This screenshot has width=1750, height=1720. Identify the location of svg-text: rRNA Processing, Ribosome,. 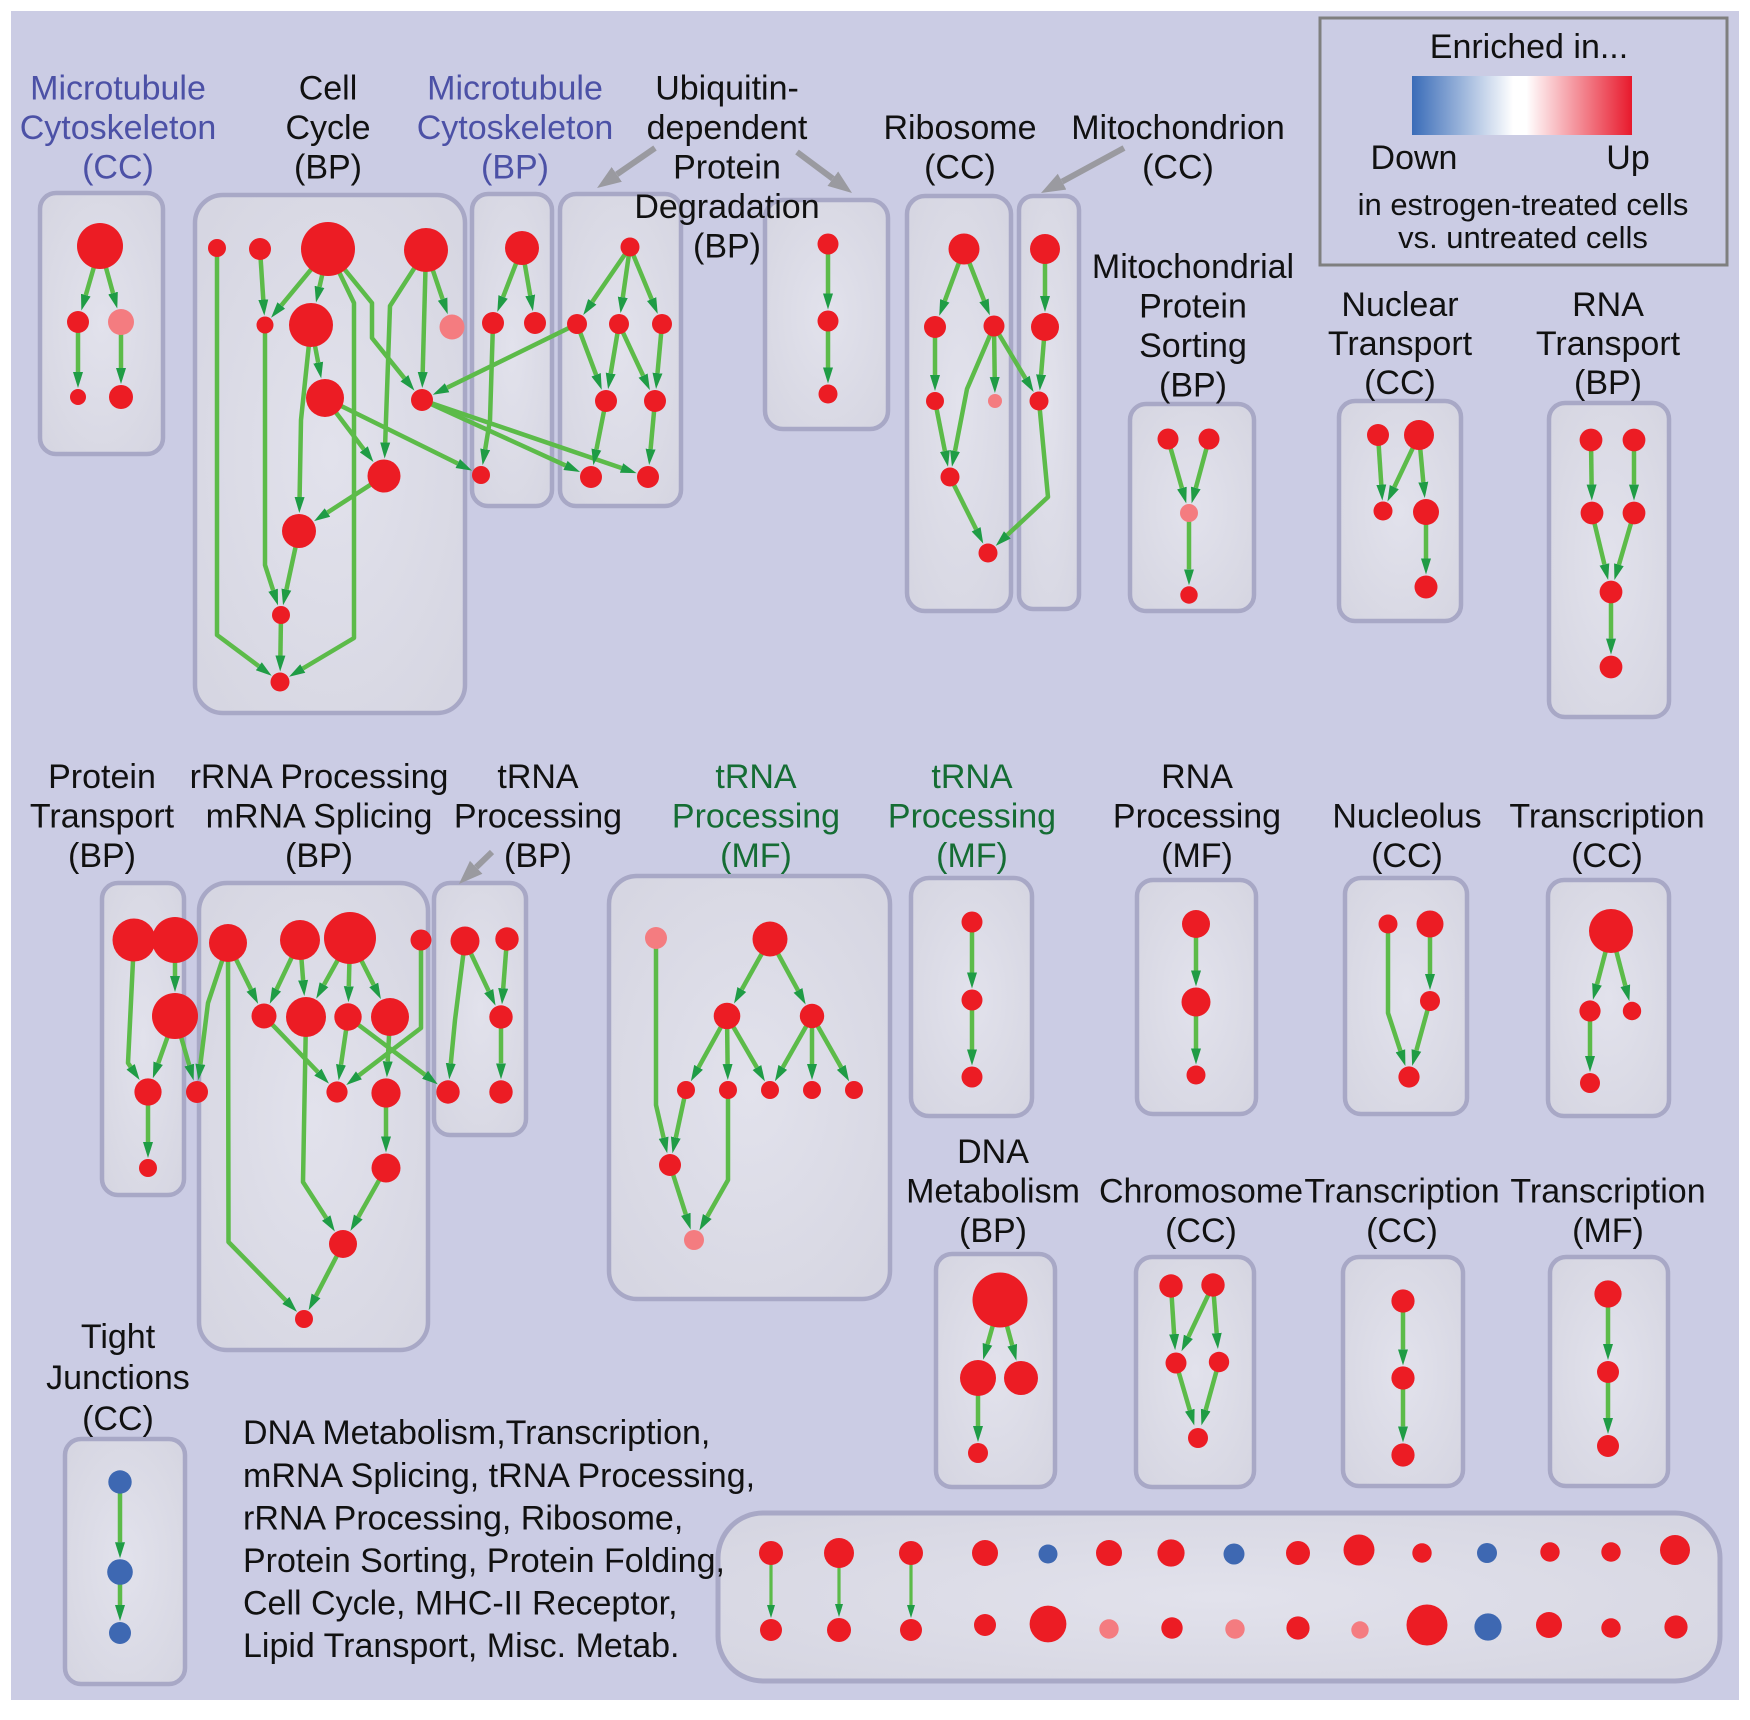
(463, 1519).